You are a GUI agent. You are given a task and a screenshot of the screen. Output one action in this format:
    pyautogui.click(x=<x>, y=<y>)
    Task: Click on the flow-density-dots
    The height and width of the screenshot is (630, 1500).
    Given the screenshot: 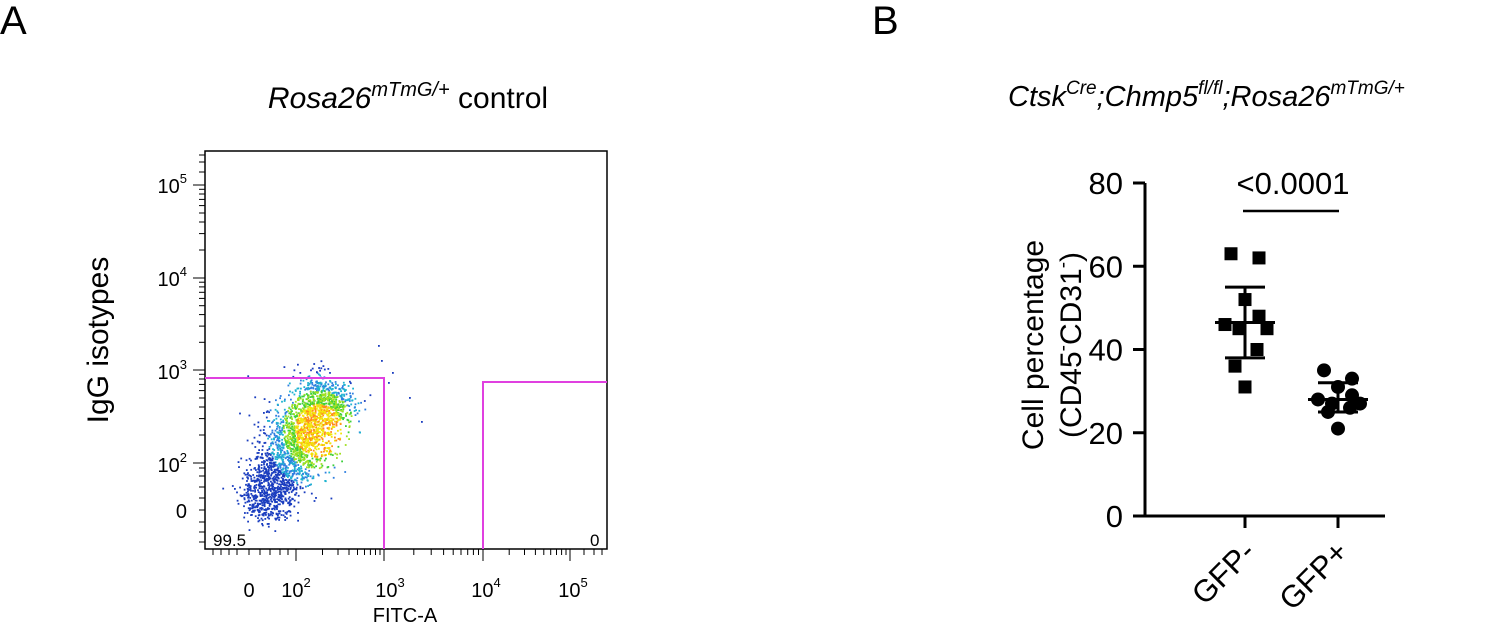 What is the action you would take?
    pyautogui.click(x=322, y=441)
    